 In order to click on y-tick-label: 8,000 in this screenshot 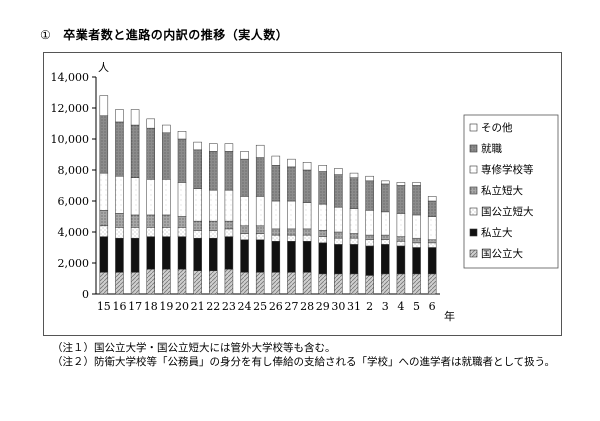, I will do `click(74, 170)`.